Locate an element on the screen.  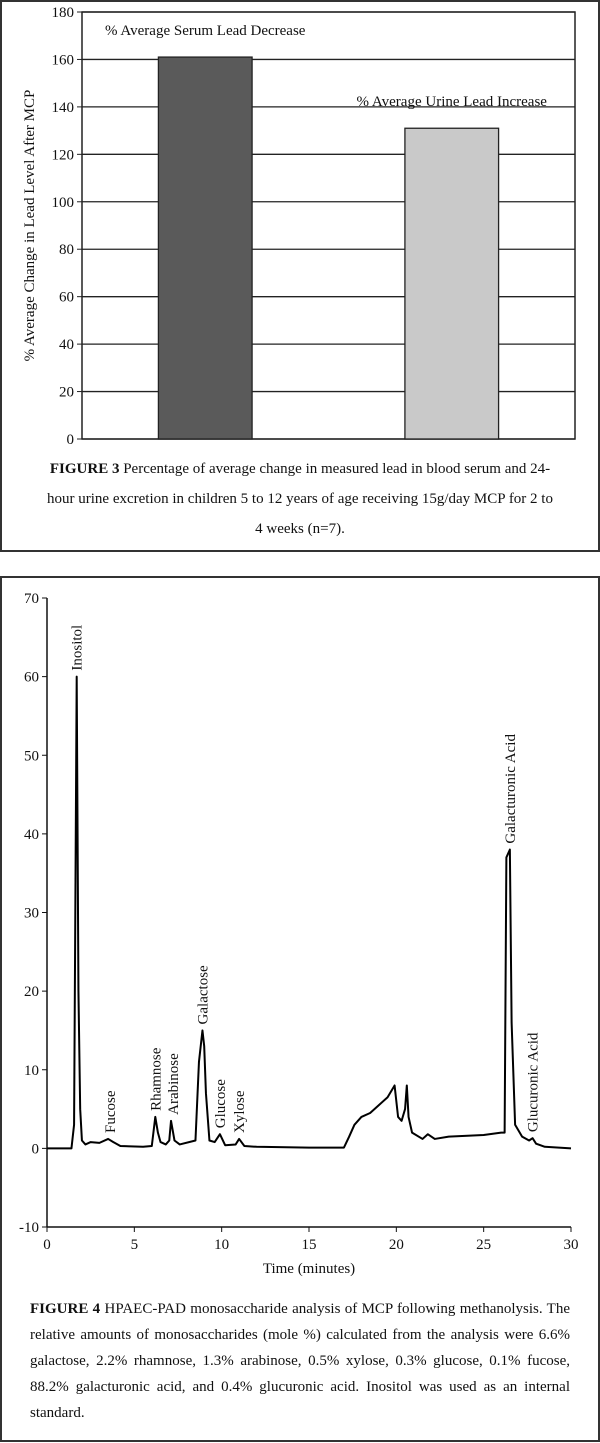
y-tick-label: 120 is located at coordinates (63, 155).